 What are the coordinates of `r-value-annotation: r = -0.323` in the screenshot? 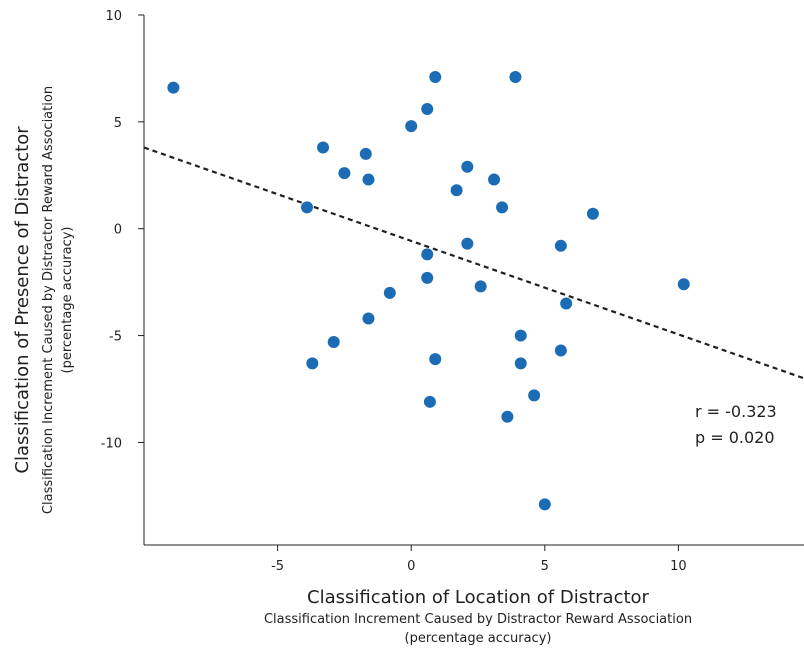 It's located at (736, 411).